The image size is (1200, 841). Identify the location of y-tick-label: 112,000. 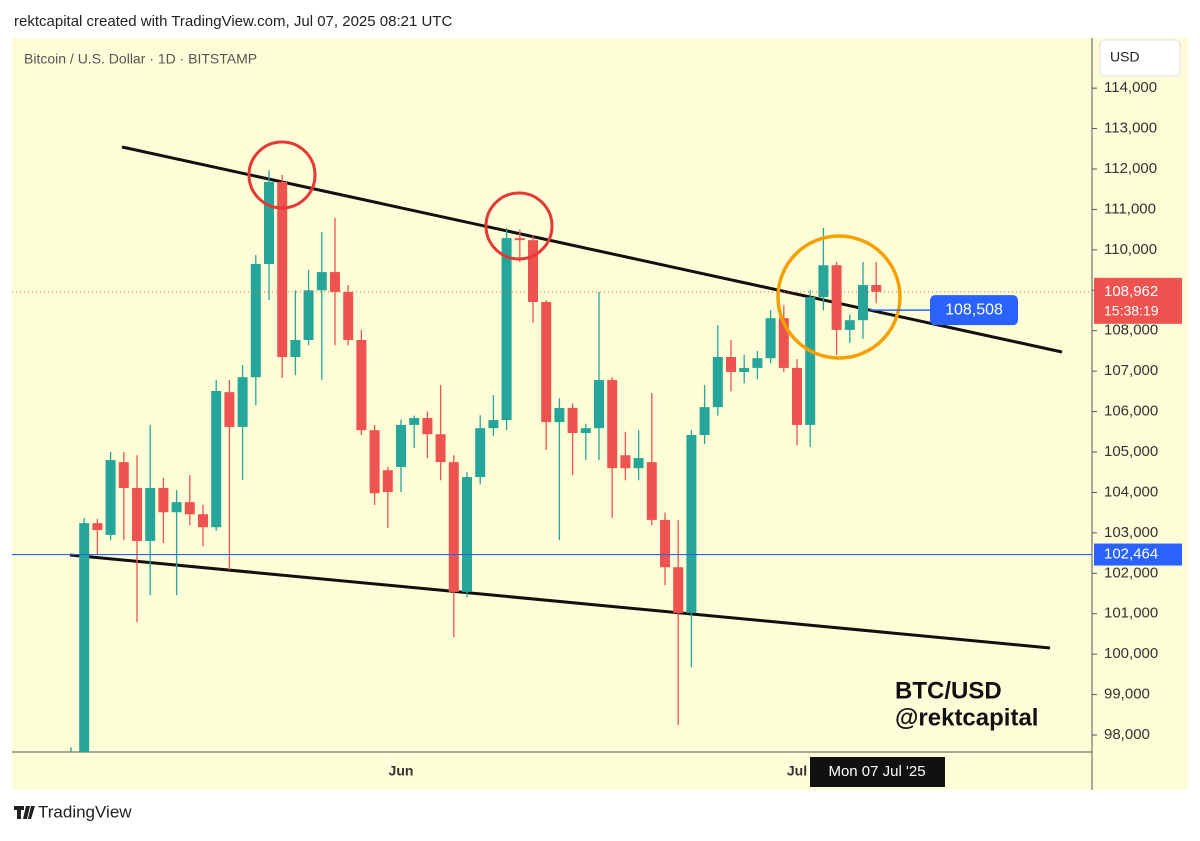
(1130, 168).